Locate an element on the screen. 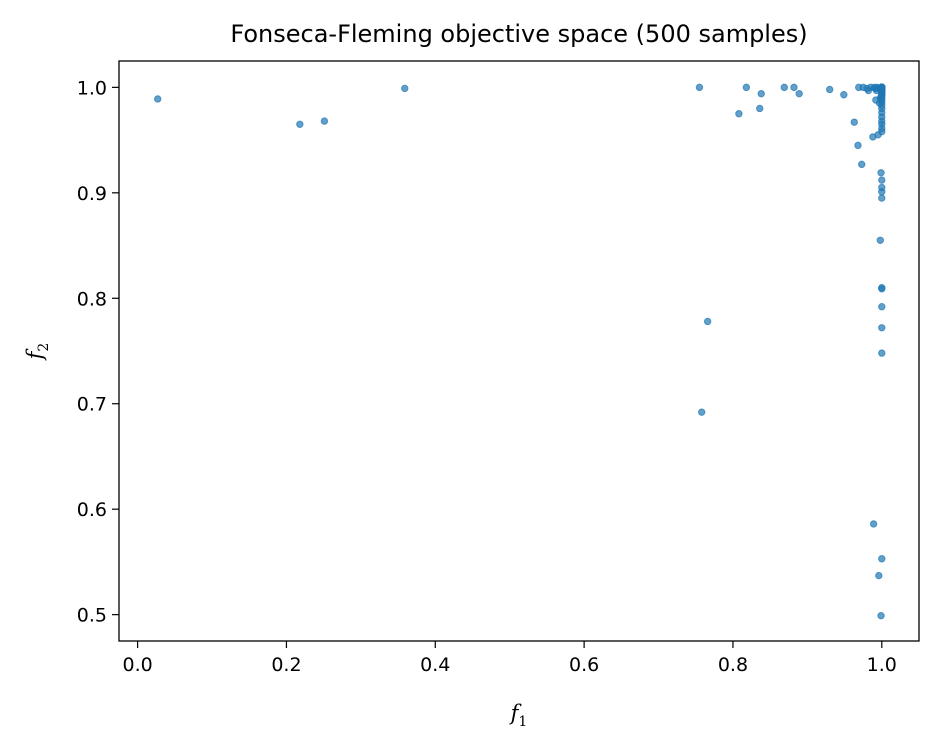 This screenshot has height=745, width=936. y-tick-label: 0.7 is located at coordinates (92, 405).